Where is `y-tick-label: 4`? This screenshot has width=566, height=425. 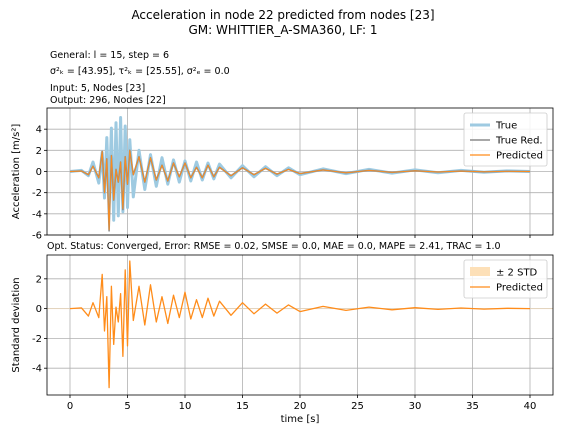 y-tick-label: 4 is located at coordinates (39, 130).